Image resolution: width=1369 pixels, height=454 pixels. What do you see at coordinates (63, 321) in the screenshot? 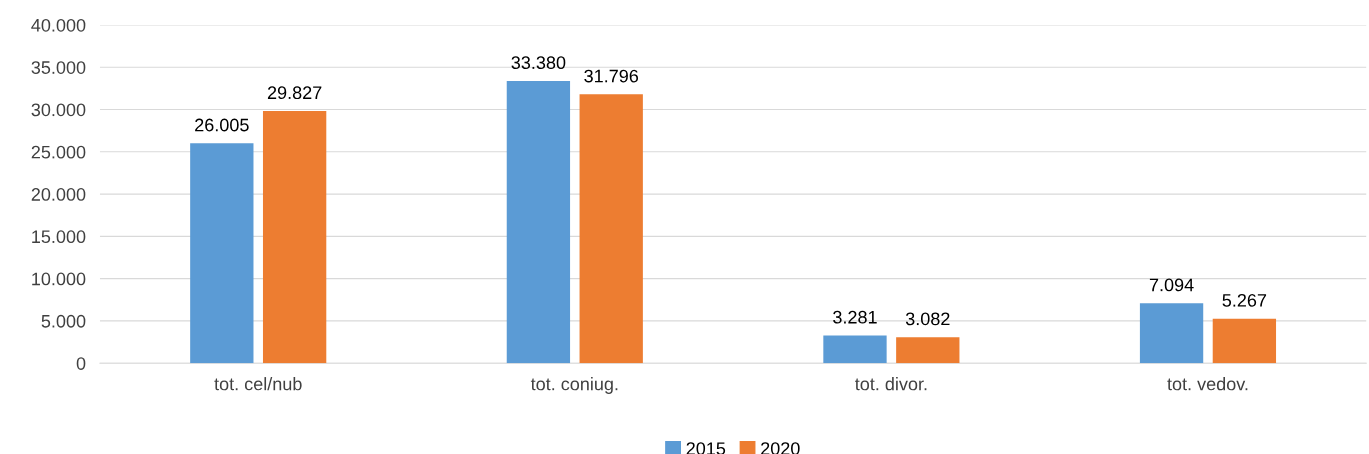
I see `y-tick-label: 5.000` at bounding box center [63, 321].